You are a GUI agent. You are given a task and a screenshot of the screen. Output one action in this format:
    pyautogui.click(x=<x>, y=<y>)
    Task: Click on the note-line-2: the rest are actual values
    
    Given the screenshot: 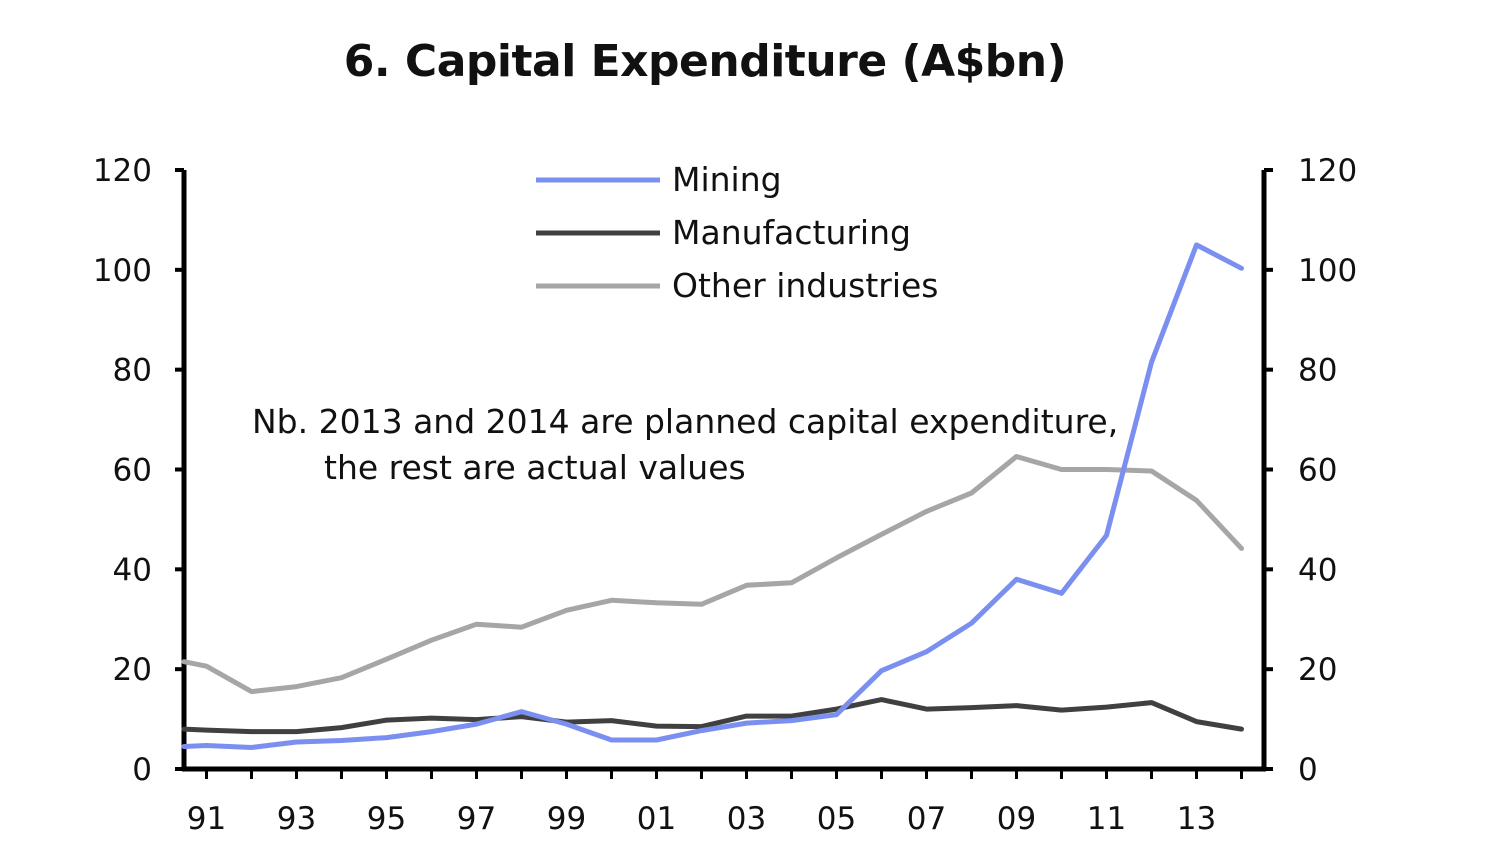 What is the action you would take?
    pyautogui.click(x=535, y=467)
    